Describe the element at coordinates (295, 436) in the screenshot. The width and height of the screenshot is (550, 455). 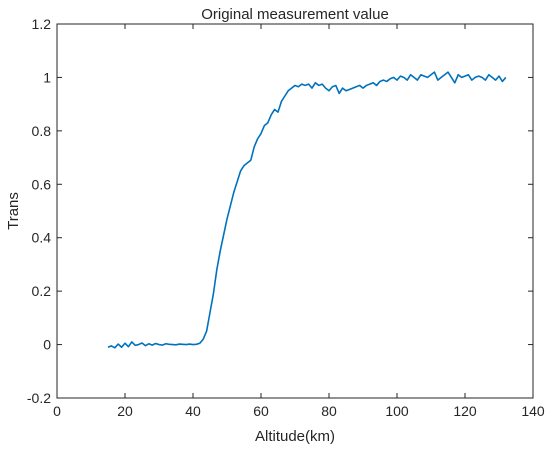
I see `x-axis-label: Altitude(km)` at that location.